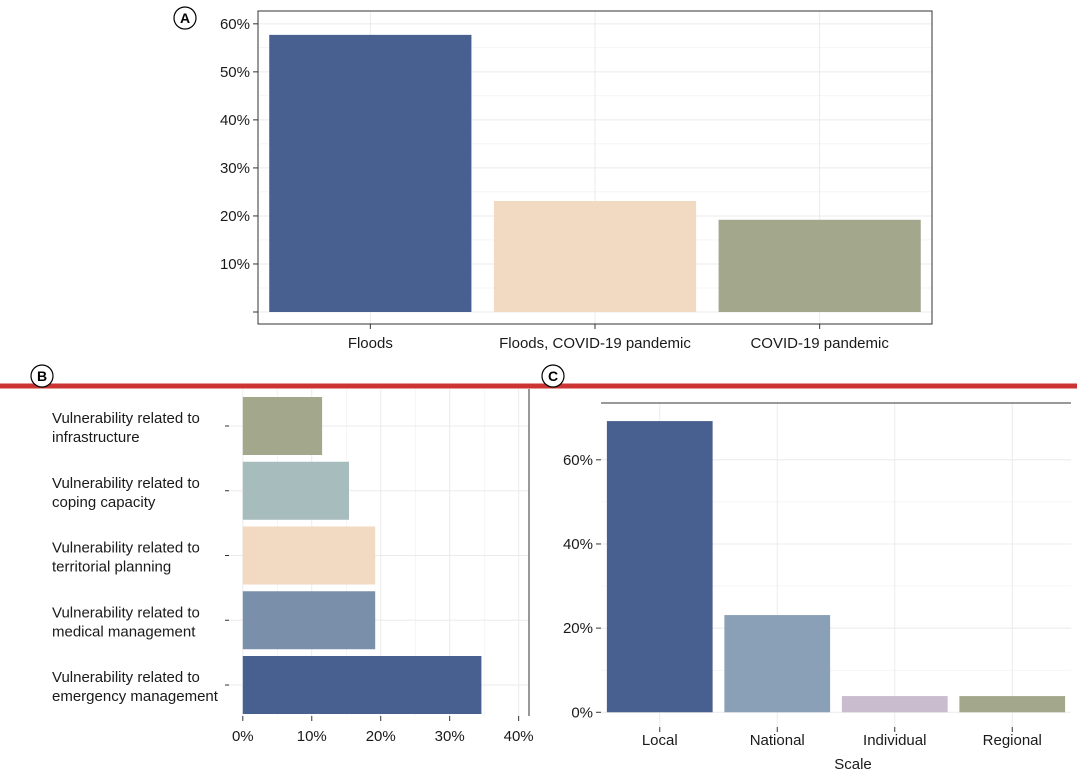 The height and width of the screenshot is (779, 1077). Describe the element at coordinates (124, 631) in the screenshot. I see `y-tick-label: medical management` at that location.